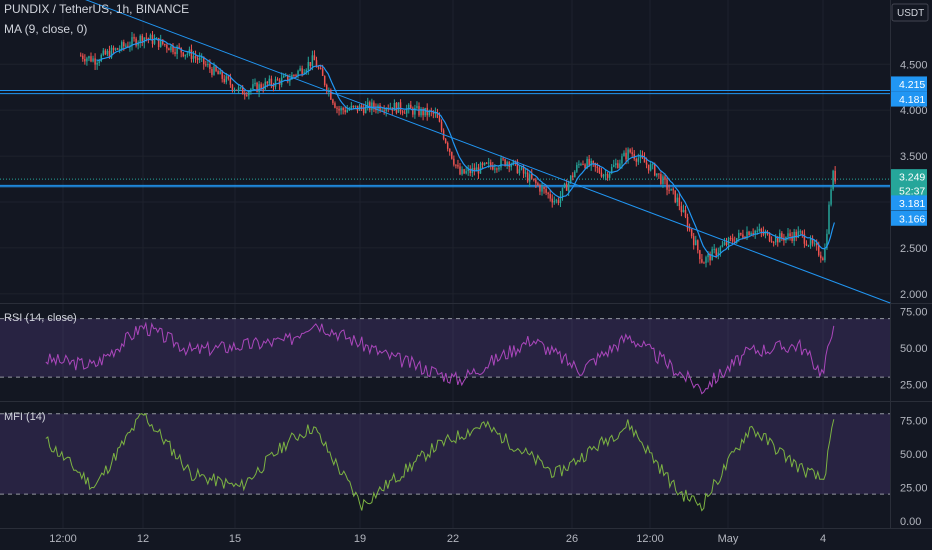  I want to click on time-axis-bg, so click(466, 539).